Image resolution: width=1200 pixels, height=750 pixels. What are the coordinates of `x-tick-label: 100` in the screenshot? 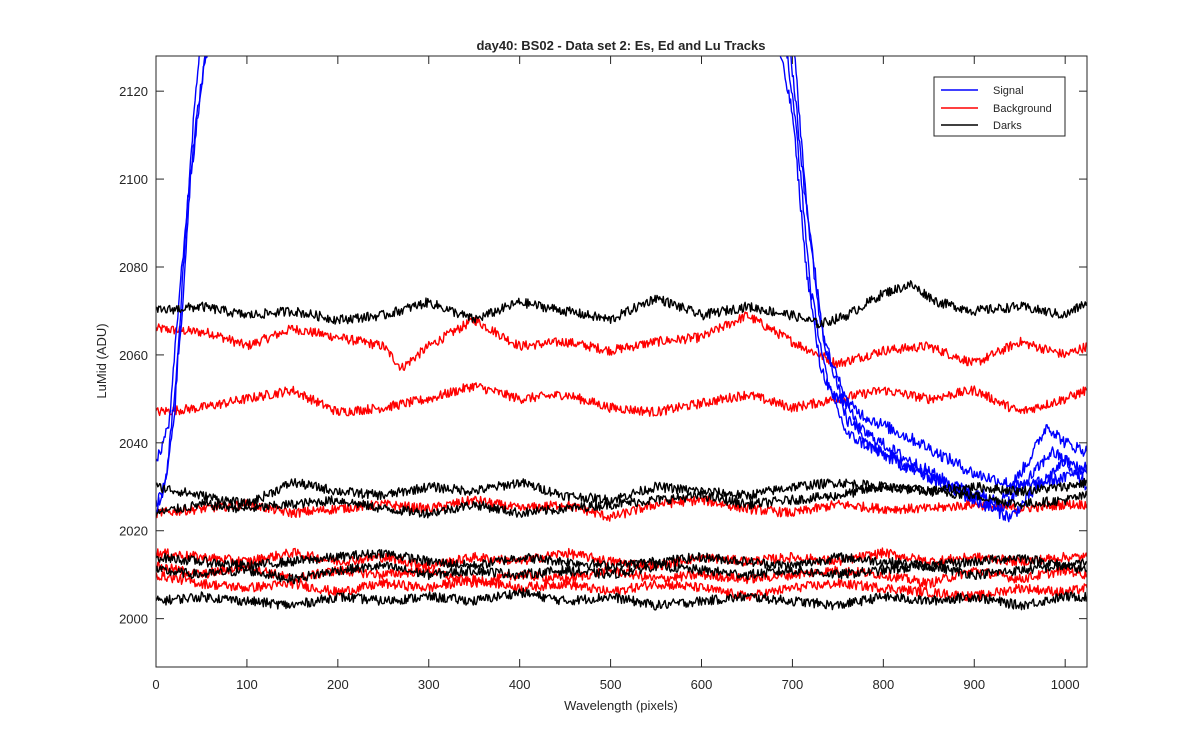 It's located at (247, 684).